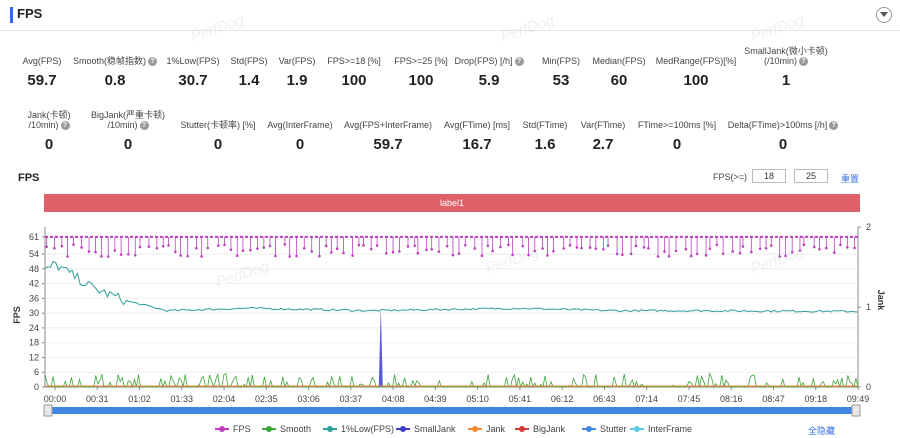 The width and height of the screenshot is (900, 438). What do you see at coordinates (49, 115) in the screenshot?
I see `metric-label: Jank(卡顿)` at bounding box center [49, 115].